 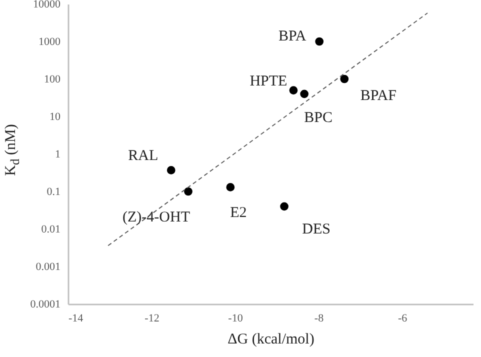 I want to click on y-tick-label: 0.0001, so click(x=45, y=304).